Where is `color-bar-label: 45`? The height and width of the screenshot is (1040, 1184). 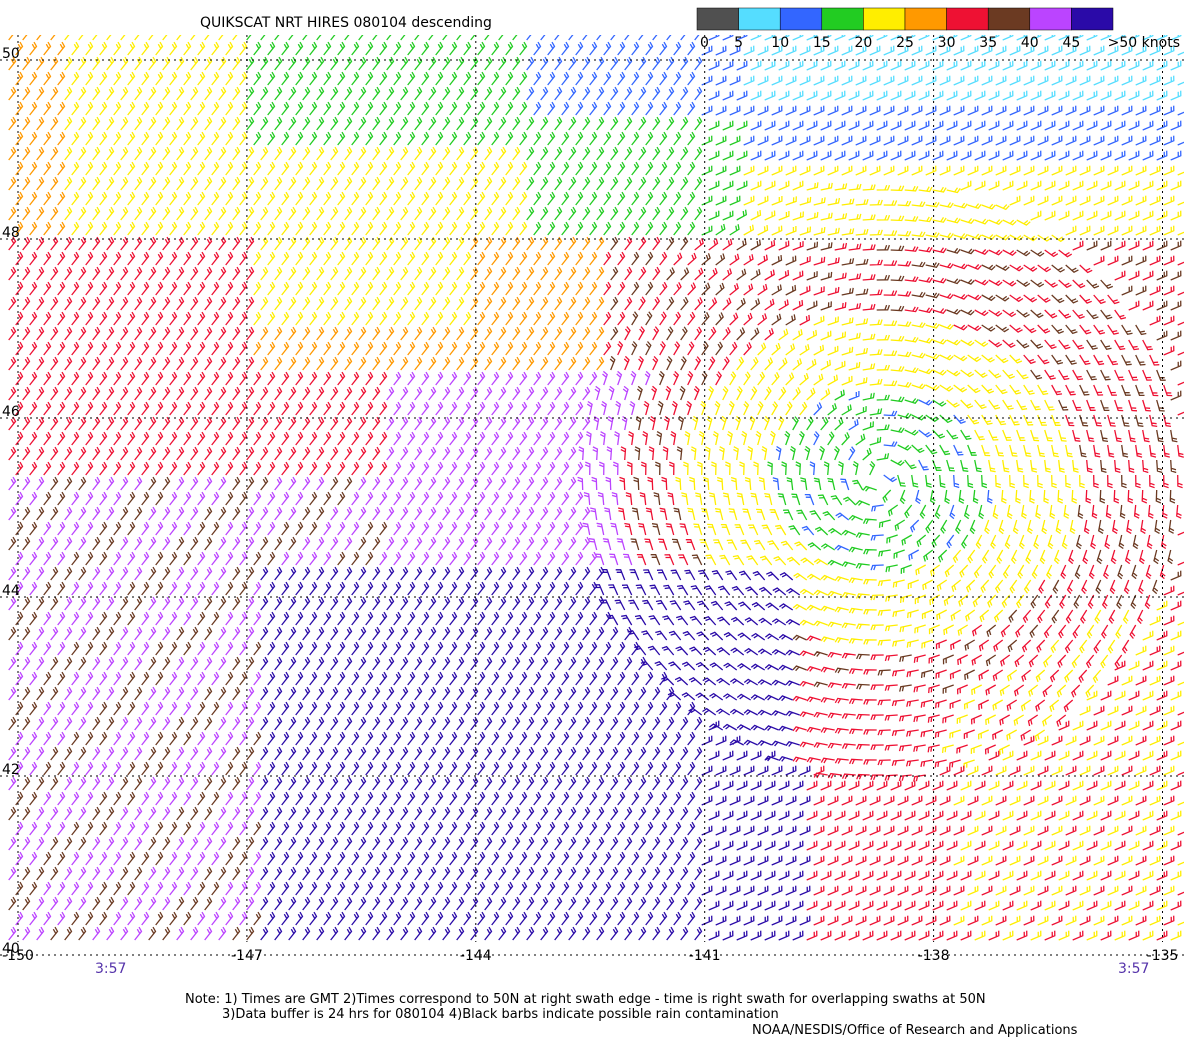 color-bar-label: 45 is located at coordinates (1071, 43).